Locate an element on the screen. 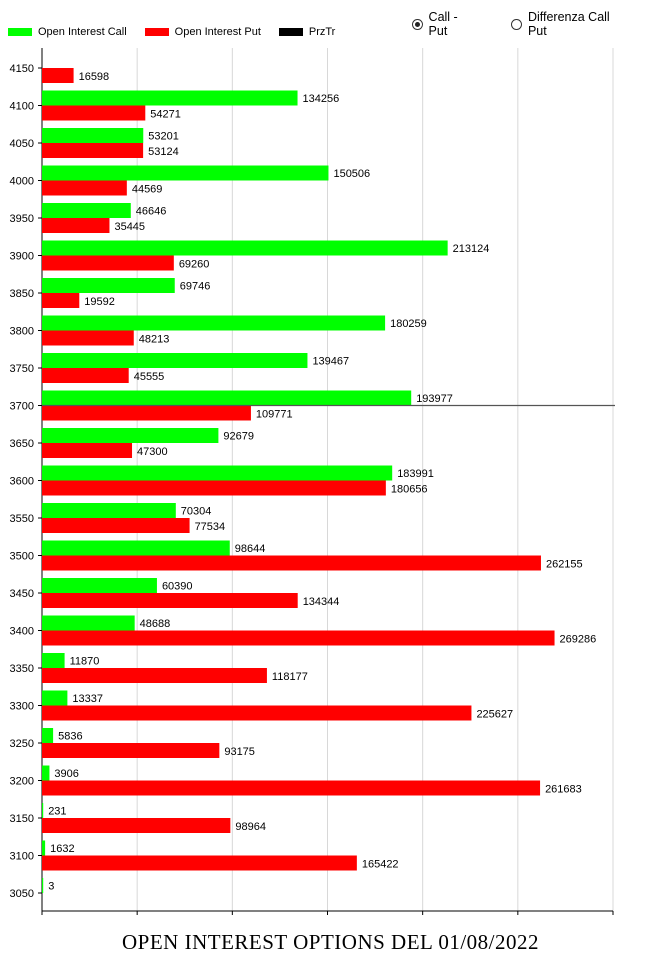 The image size is (661, 973). data-label-put: 165422 is located at coordinates (380, 865).